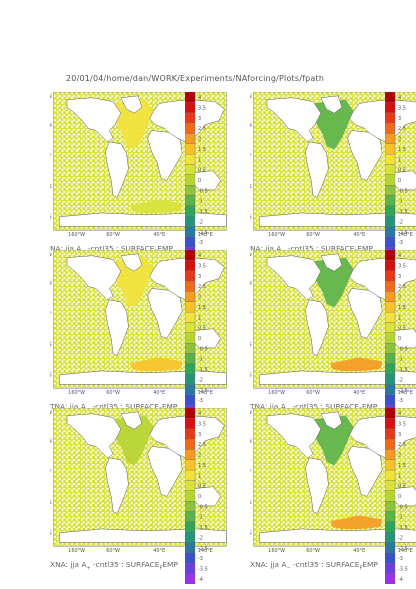  I want to click on map-panel-4: 80°N 40°N 0° 40°S 80°S 160°W 60°W 40°E 140°E, so click(140, 480).